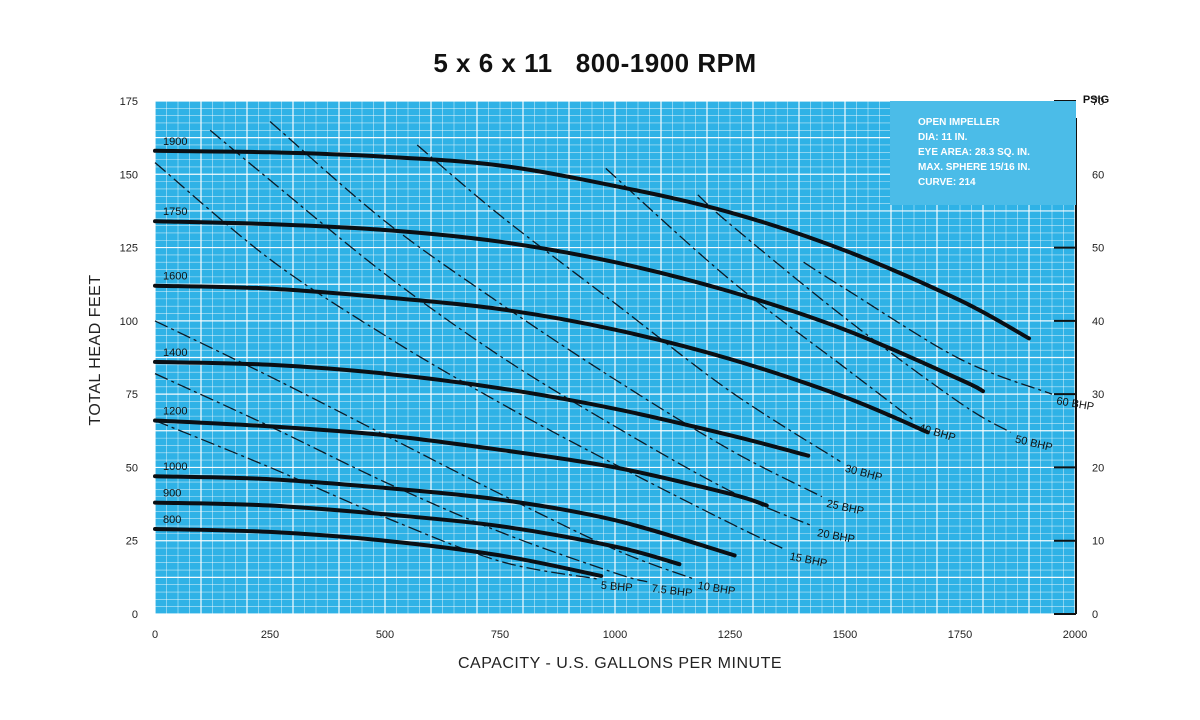 Image resolution: width=1200 pixels, height=720 pixels. Describe the element at coordinates (1098, 468) in the screenshot. I see `y2-tick-label: 20` at that location.